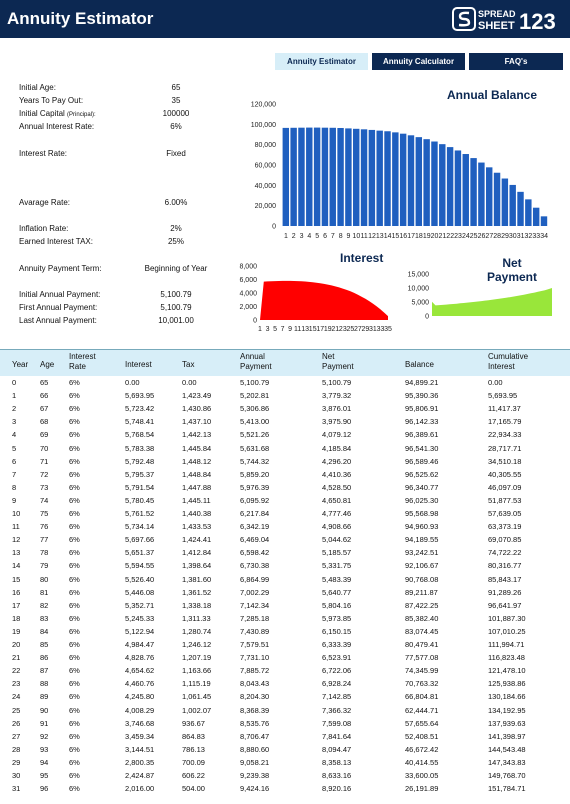 The width and height of the screenshot is (570, 804). I want to click on param-value: 6.00%, so click(176, 202).